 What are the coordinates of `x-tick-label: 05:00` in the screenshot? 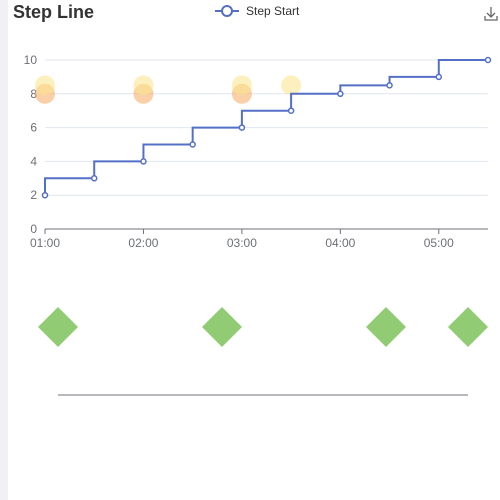 It's located at (439, 243).